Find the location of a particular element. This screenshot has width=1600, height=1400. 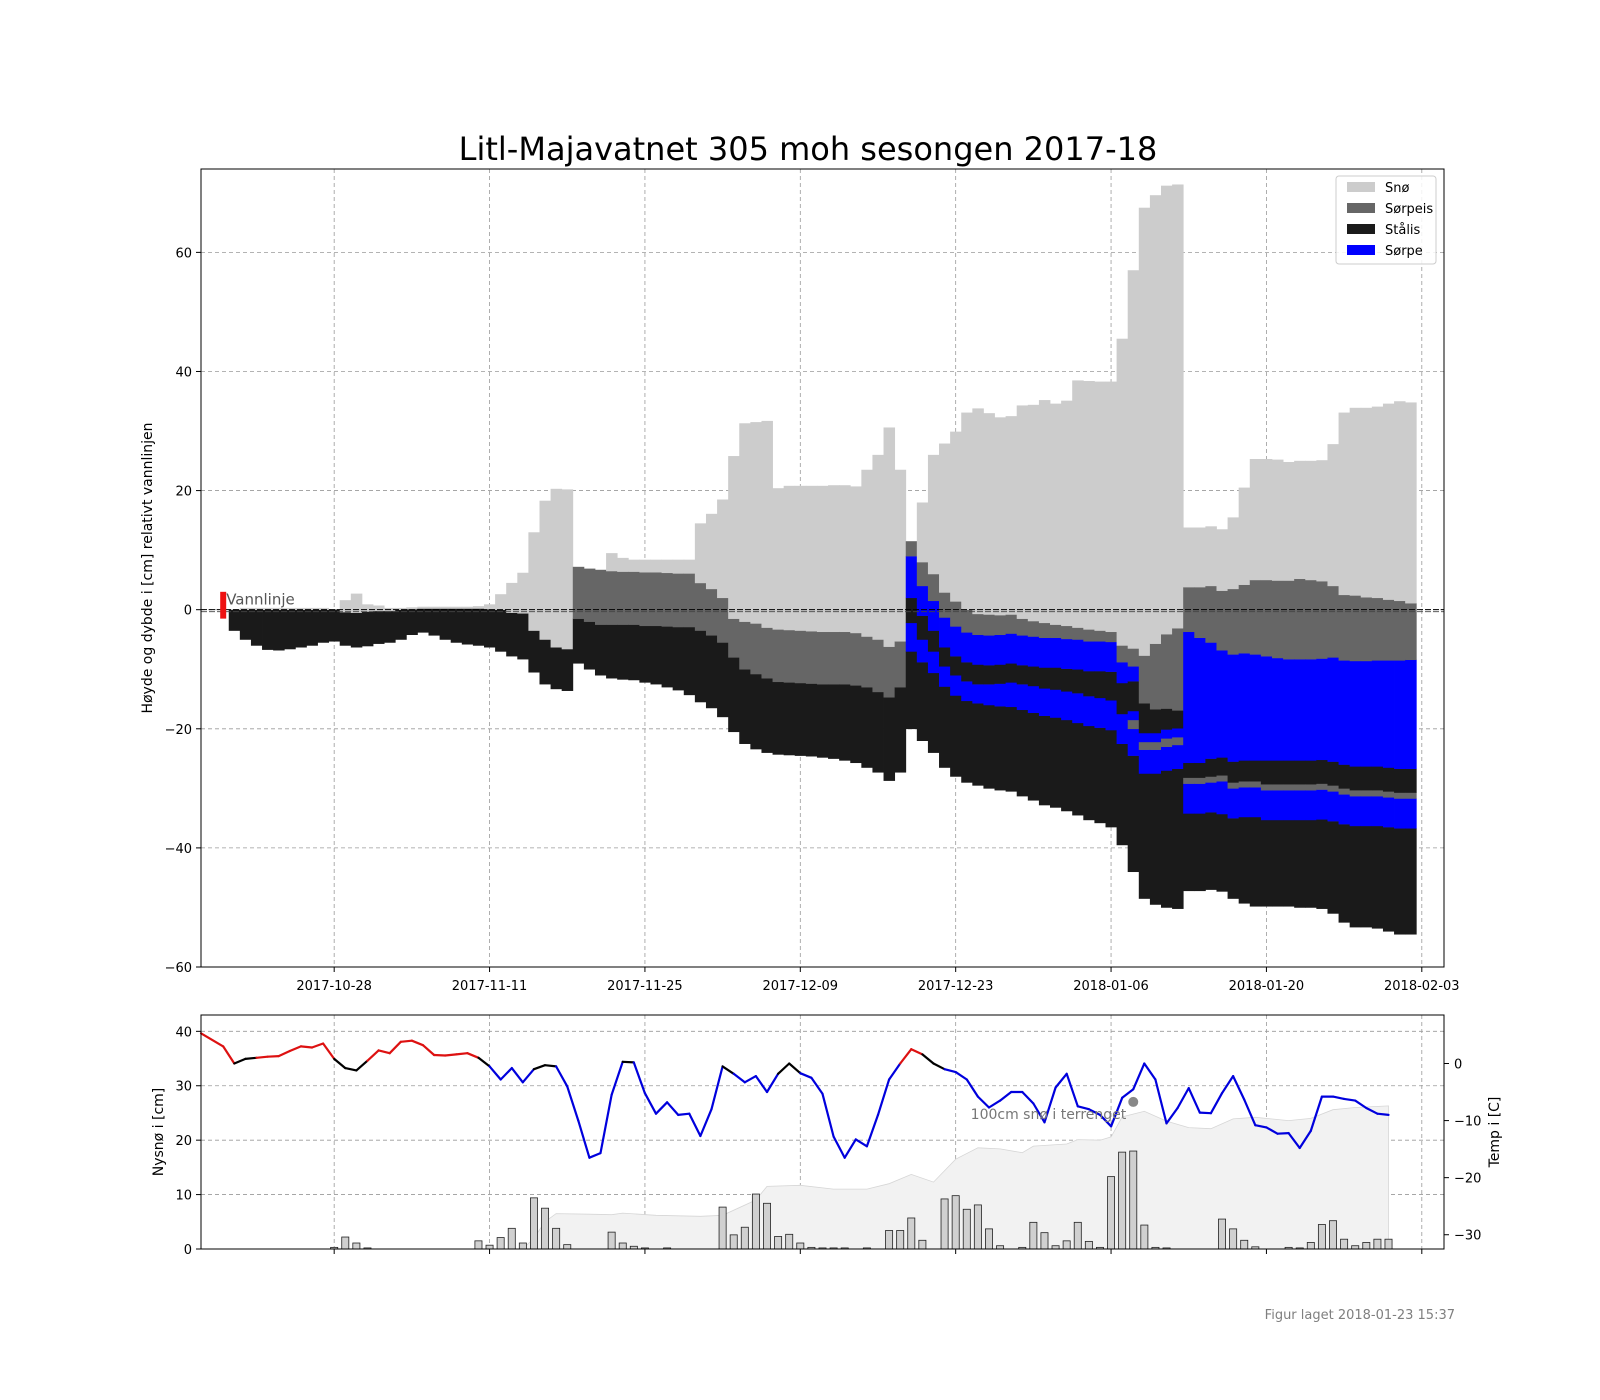

x-tick-label: 2018-01-06 is located at coordinates (1111, 986).